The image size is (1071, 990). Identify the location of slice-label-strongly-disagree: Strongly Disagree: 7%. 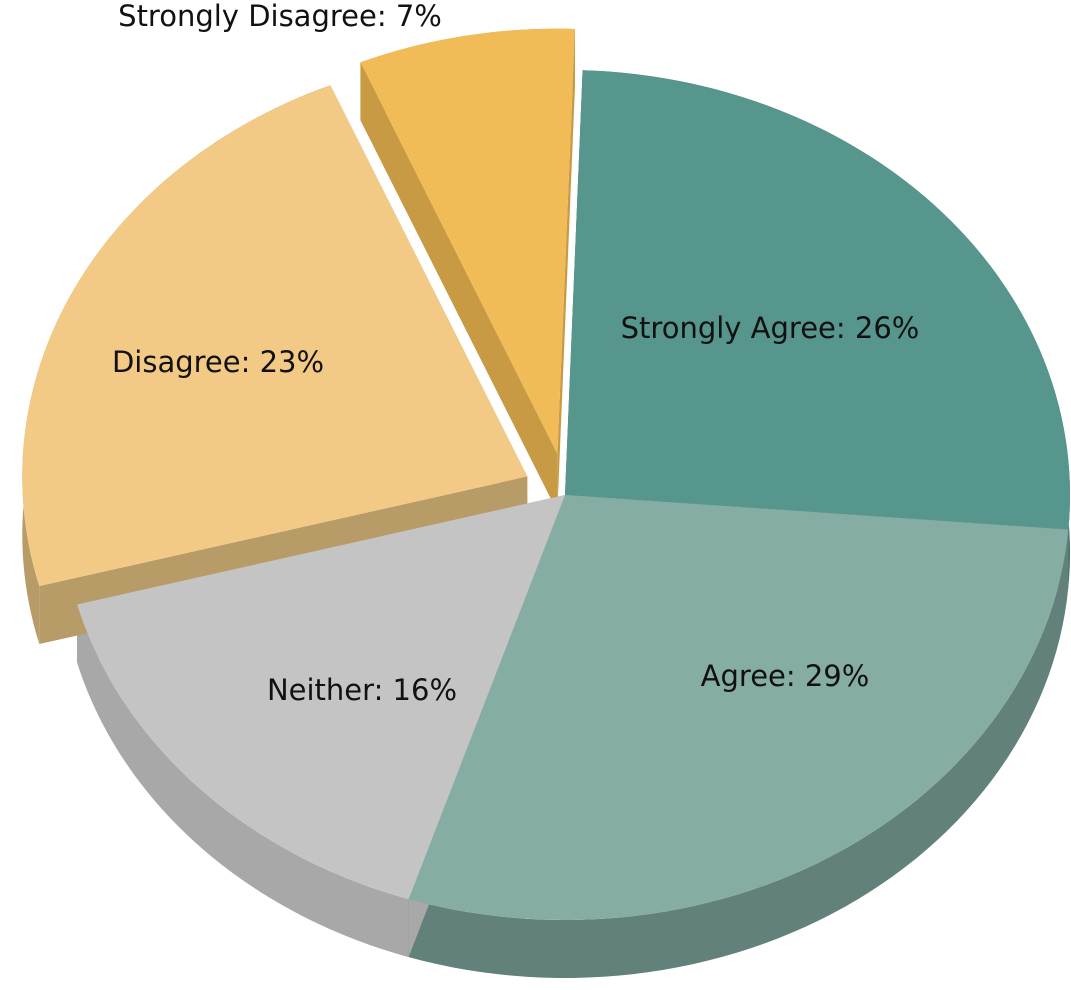
(280, 16).